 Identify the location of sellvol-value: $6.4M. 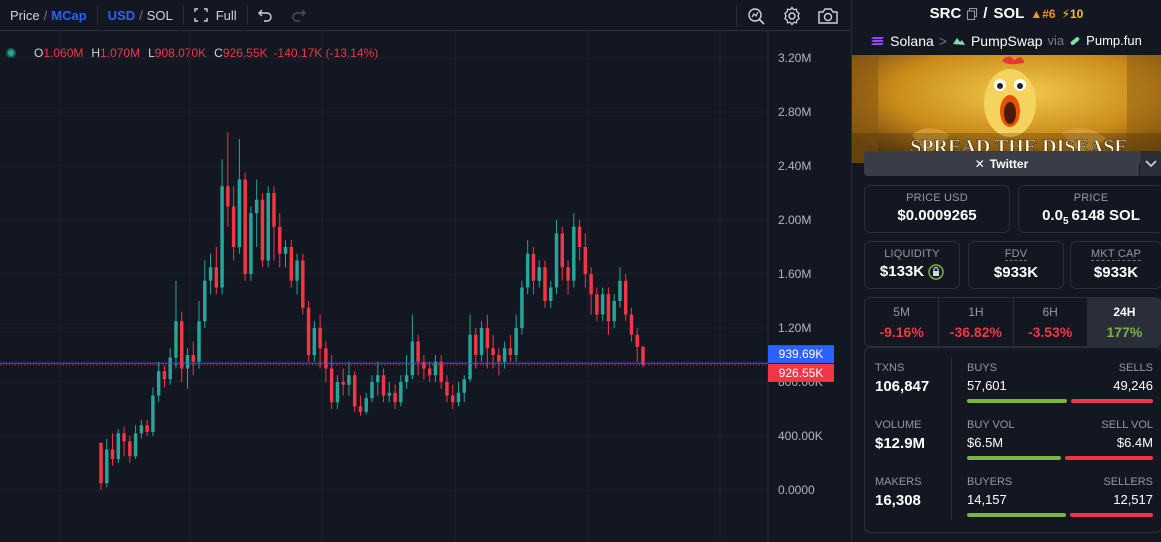
(1134, 442).